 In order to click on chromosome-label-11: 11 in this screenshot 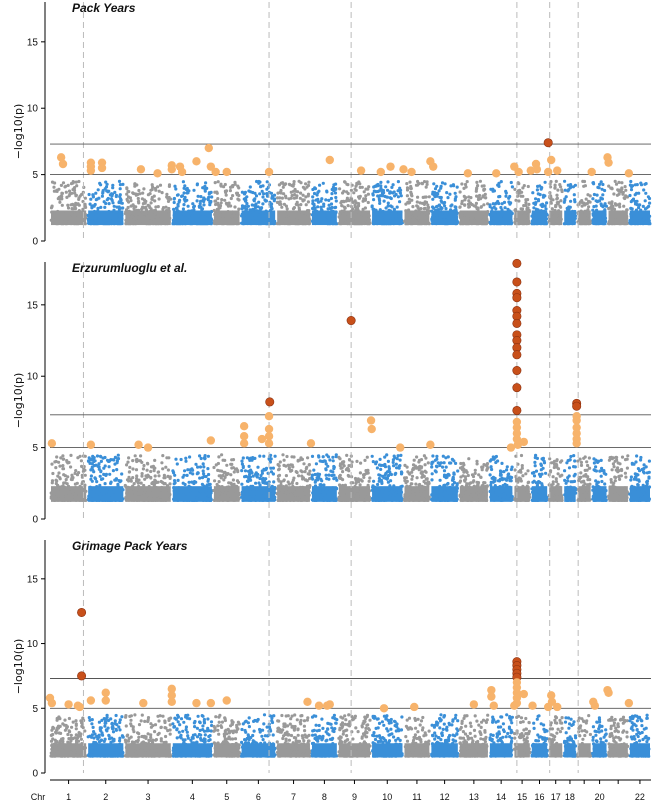, I will do `click(416, 797)`.